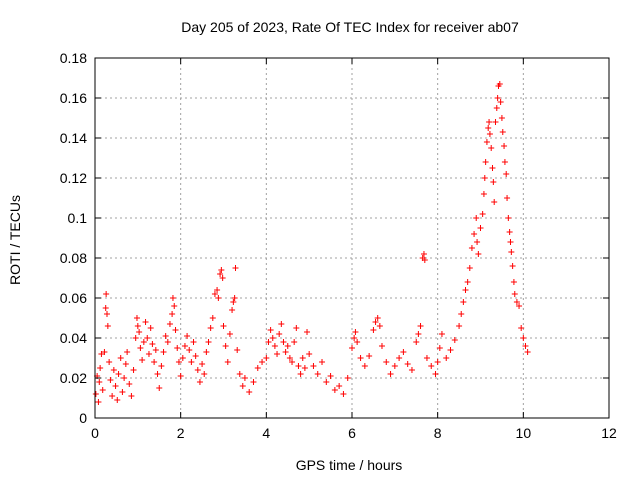 This screenshot has width=640, height=480. I want to click on y-axis-label: ROTI / TECUs, so click(15, 240).